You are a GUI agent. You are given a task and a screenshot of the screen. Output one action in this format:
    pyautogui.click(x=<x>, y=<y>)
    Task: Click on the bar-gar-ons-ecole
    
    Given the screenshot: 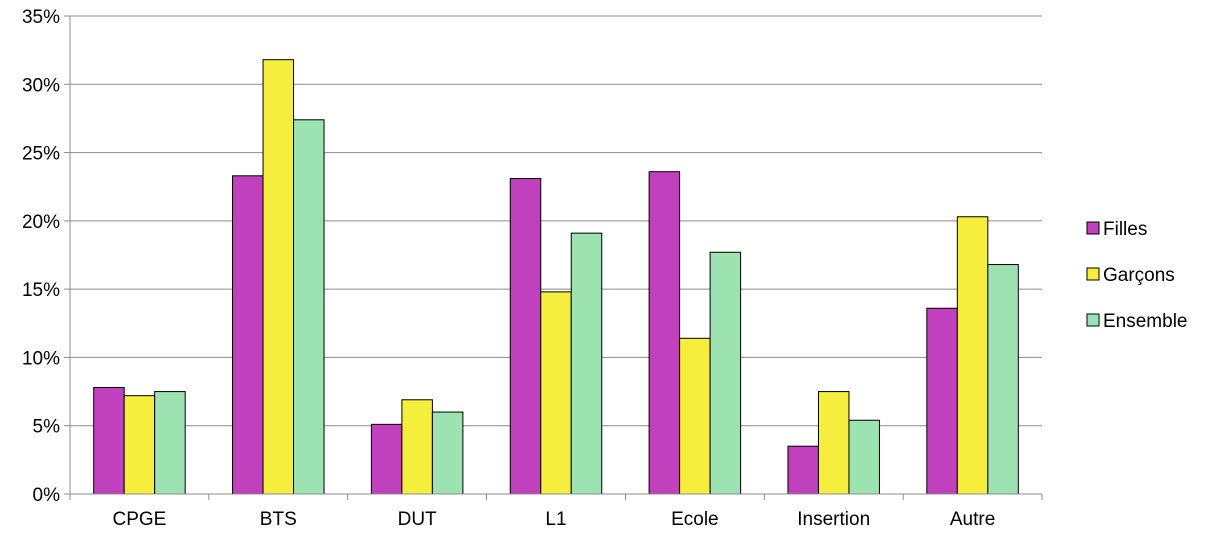 What is the action you would take?
    pyautogui.click(x=695, y=416)
    